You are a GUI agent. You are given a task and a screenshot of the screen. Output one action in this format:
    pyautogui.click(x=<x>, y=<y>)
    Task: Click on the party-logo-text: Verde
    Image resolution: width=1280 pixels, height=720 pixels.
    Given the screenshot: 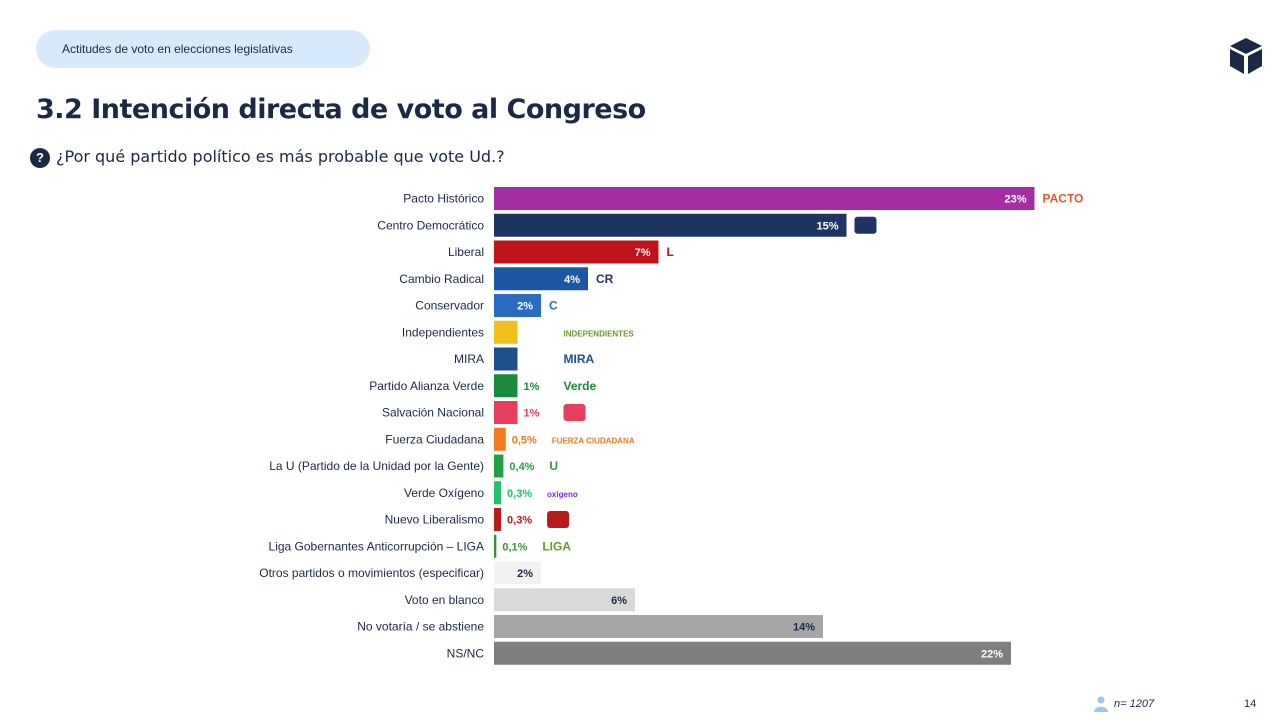 What is the action you would take?
    pyautogui.click(x=580, y=386)
    